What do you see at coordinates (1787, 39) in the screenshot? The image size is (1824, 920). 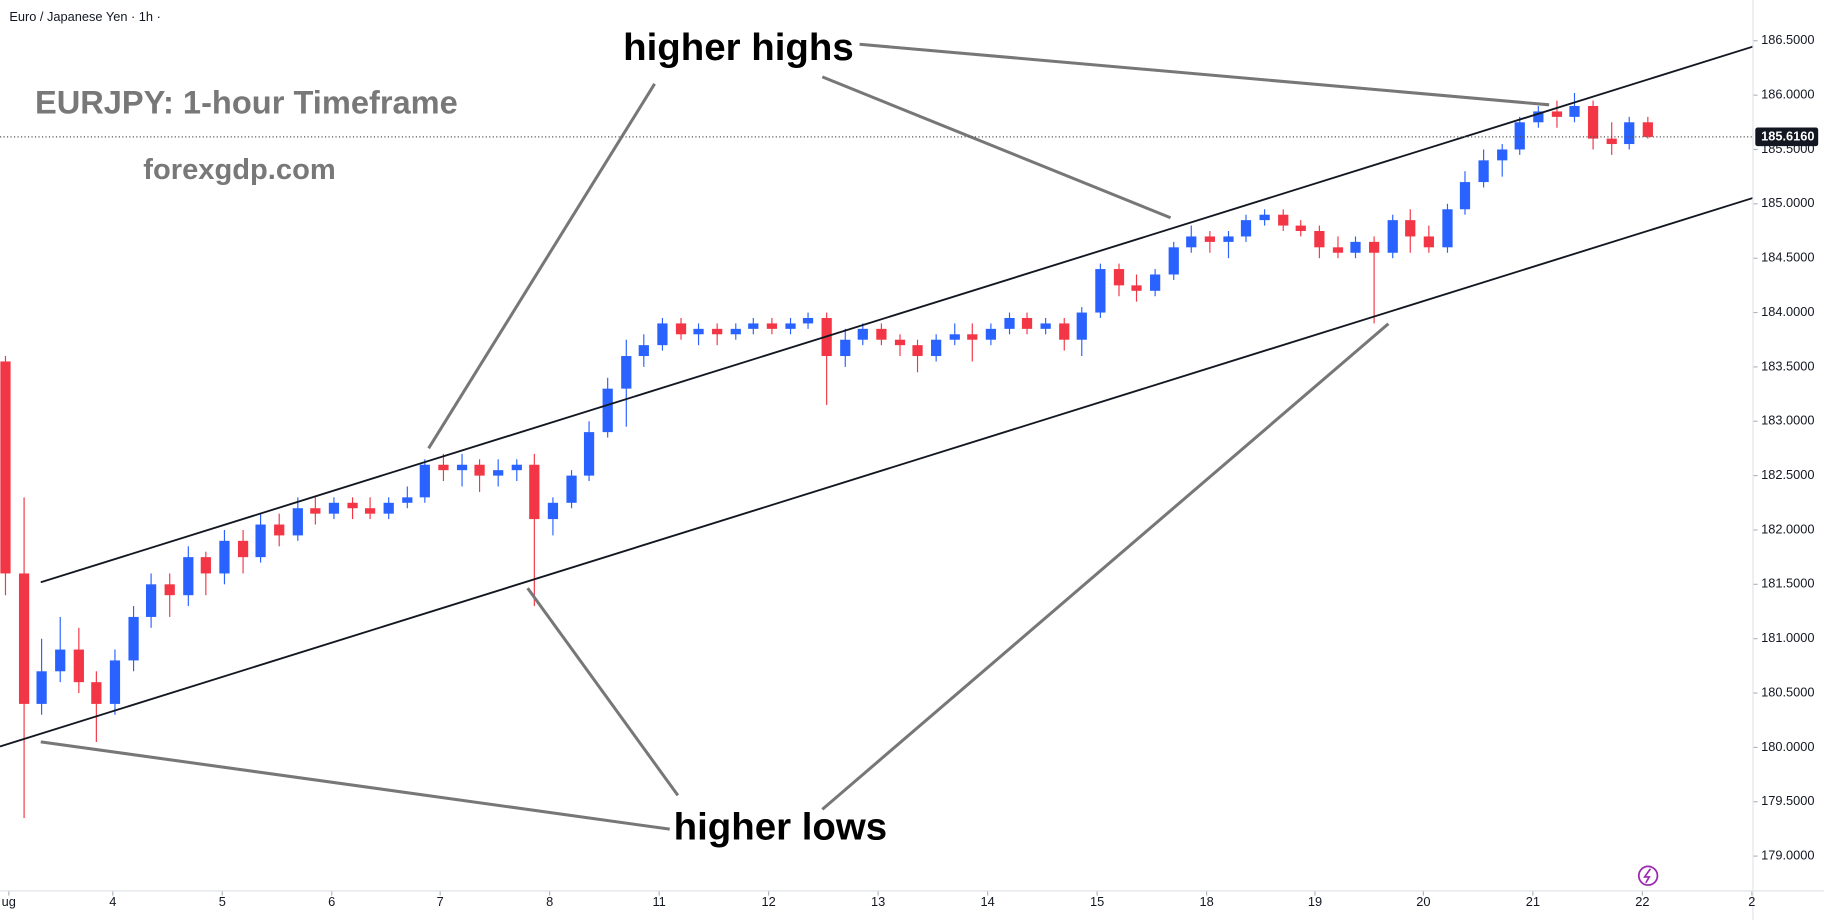 I see `y-tick-label: 186.5000` at bounding box center [1787, 39].